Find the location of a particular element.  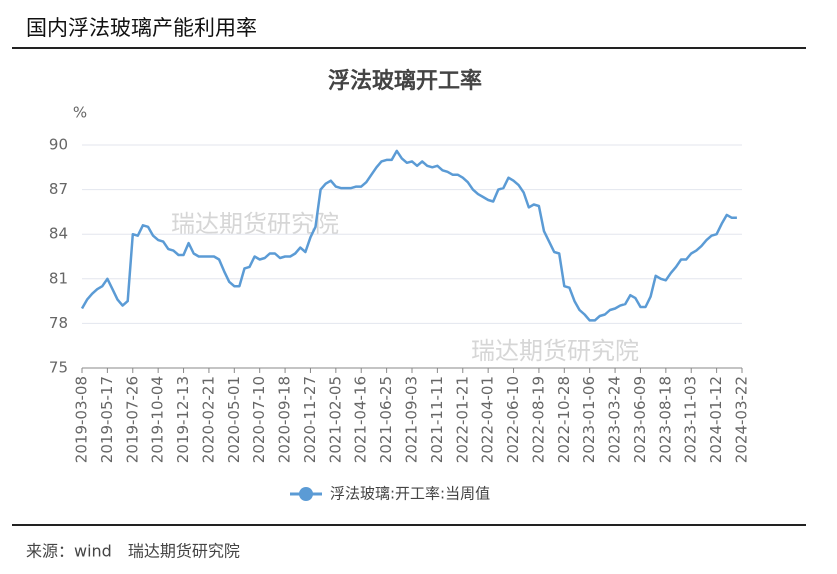

x-tick-label: 2022-08-19 is located at coordinates (538, 419).